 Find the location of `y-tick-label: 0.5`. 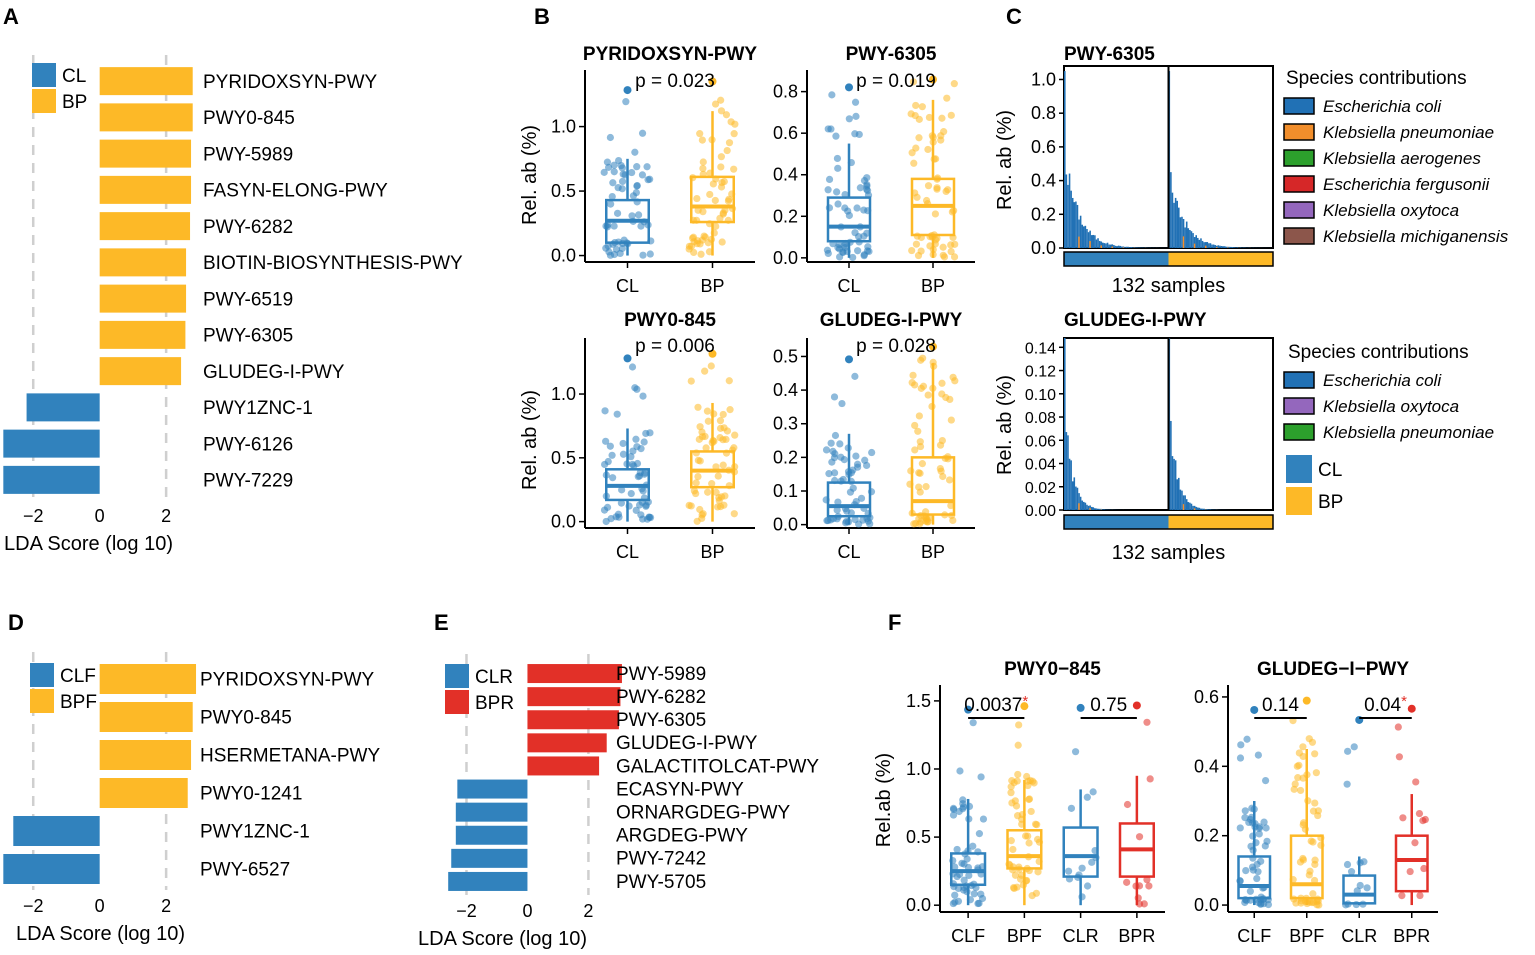

y-tick-label: 0.5 is located at coordinates (785, 356).